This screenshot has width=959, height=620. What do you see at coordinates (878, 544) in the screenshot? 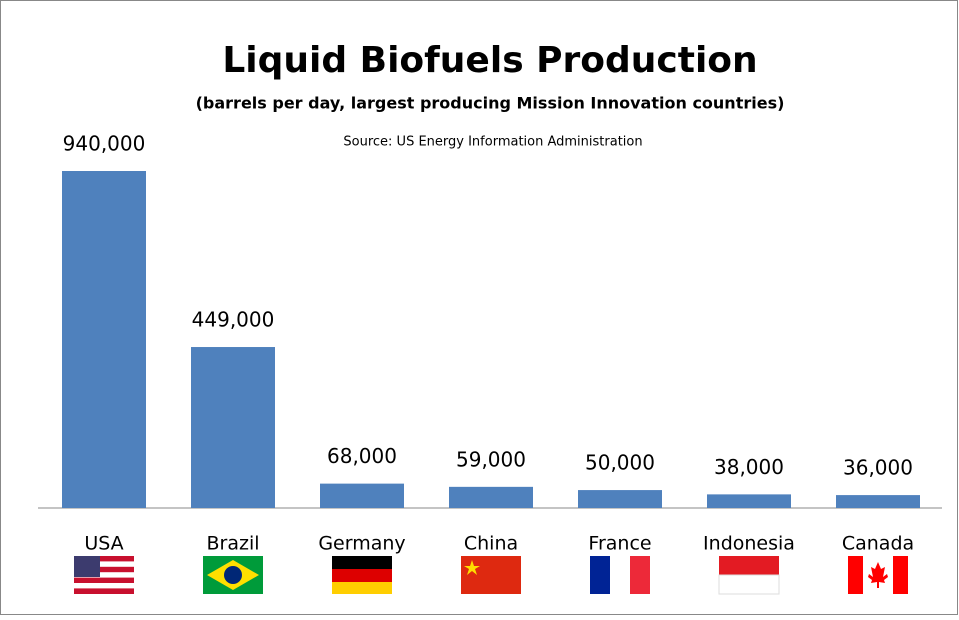
I see `x-tick-label: Canada` at bounding box center [878, 544].